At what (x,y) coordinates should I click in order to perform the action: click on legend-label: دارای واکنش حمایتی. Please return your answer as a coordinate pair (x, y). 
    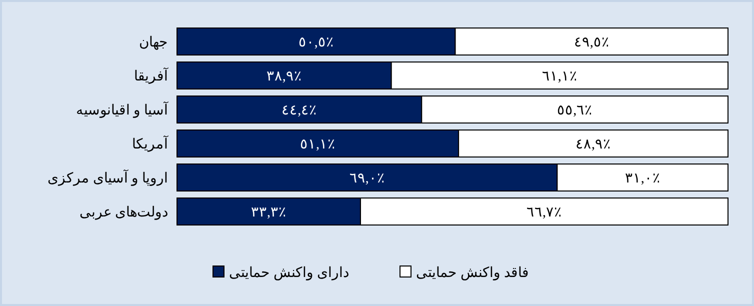
    Looking at the image, I should click on (289, 273).